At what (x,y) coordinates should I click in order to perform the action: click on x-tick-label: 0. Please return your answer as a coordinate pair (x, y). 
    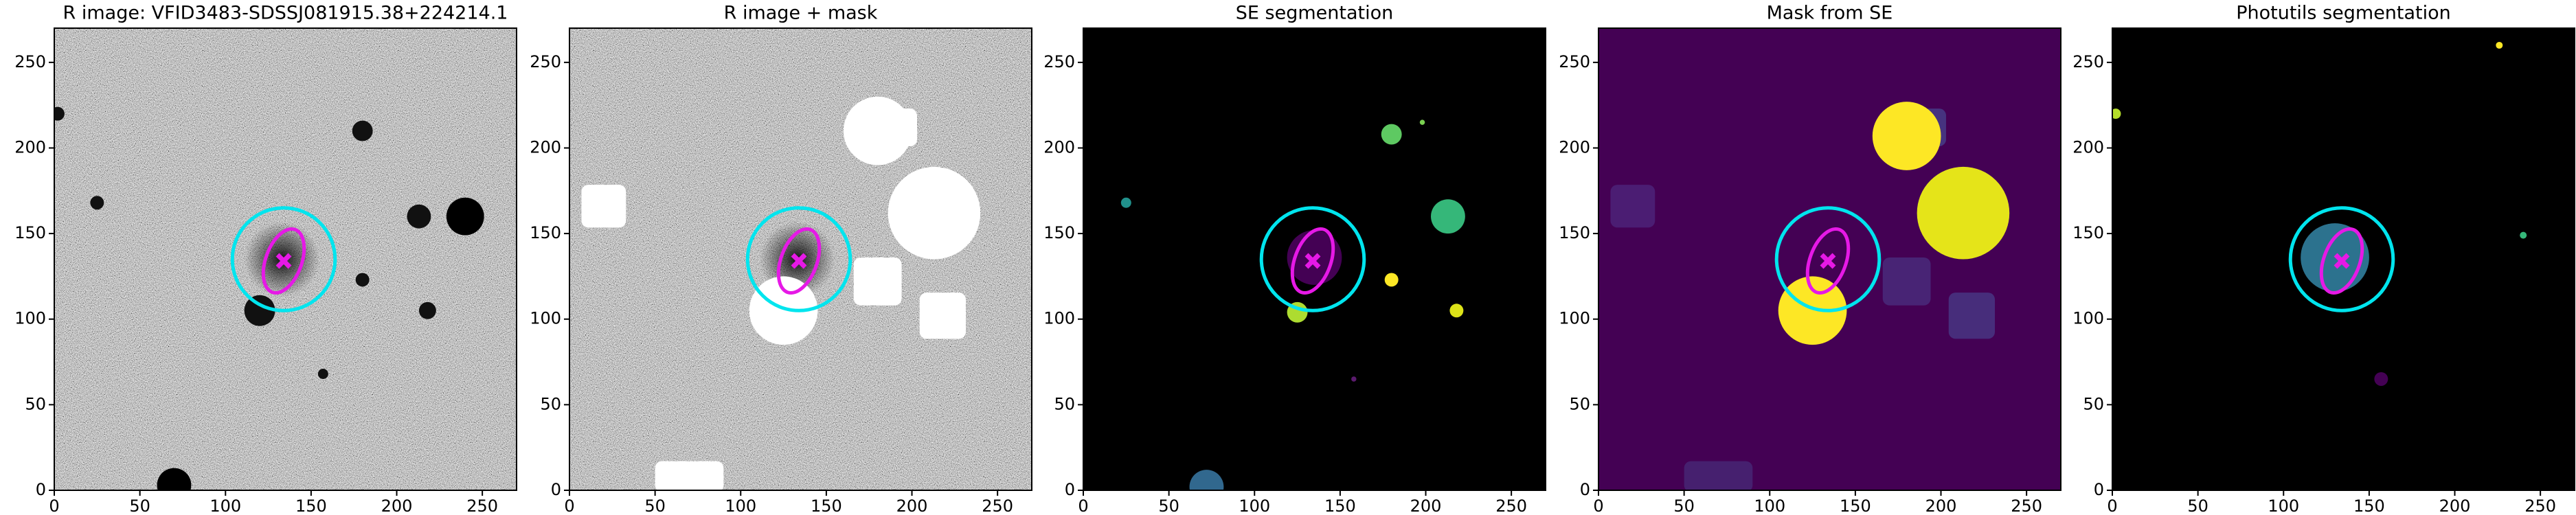
    Looking at the image, I should click on (569, 505).